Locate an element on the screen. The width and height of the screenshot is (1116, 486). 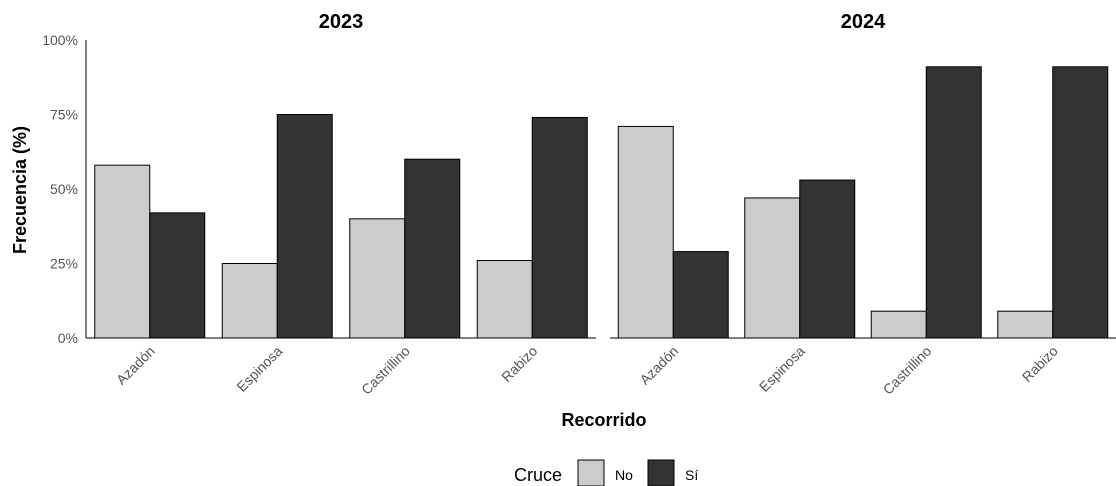
y-tick-label: 50% is located at coordinates (64, 189).